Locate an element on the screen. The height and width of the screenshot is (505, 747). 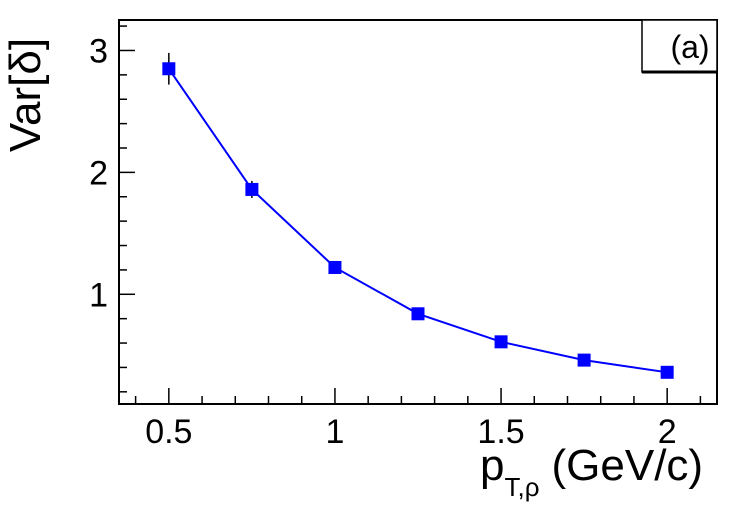
x-tick-label: 1 is located at coordinates (334, 432).